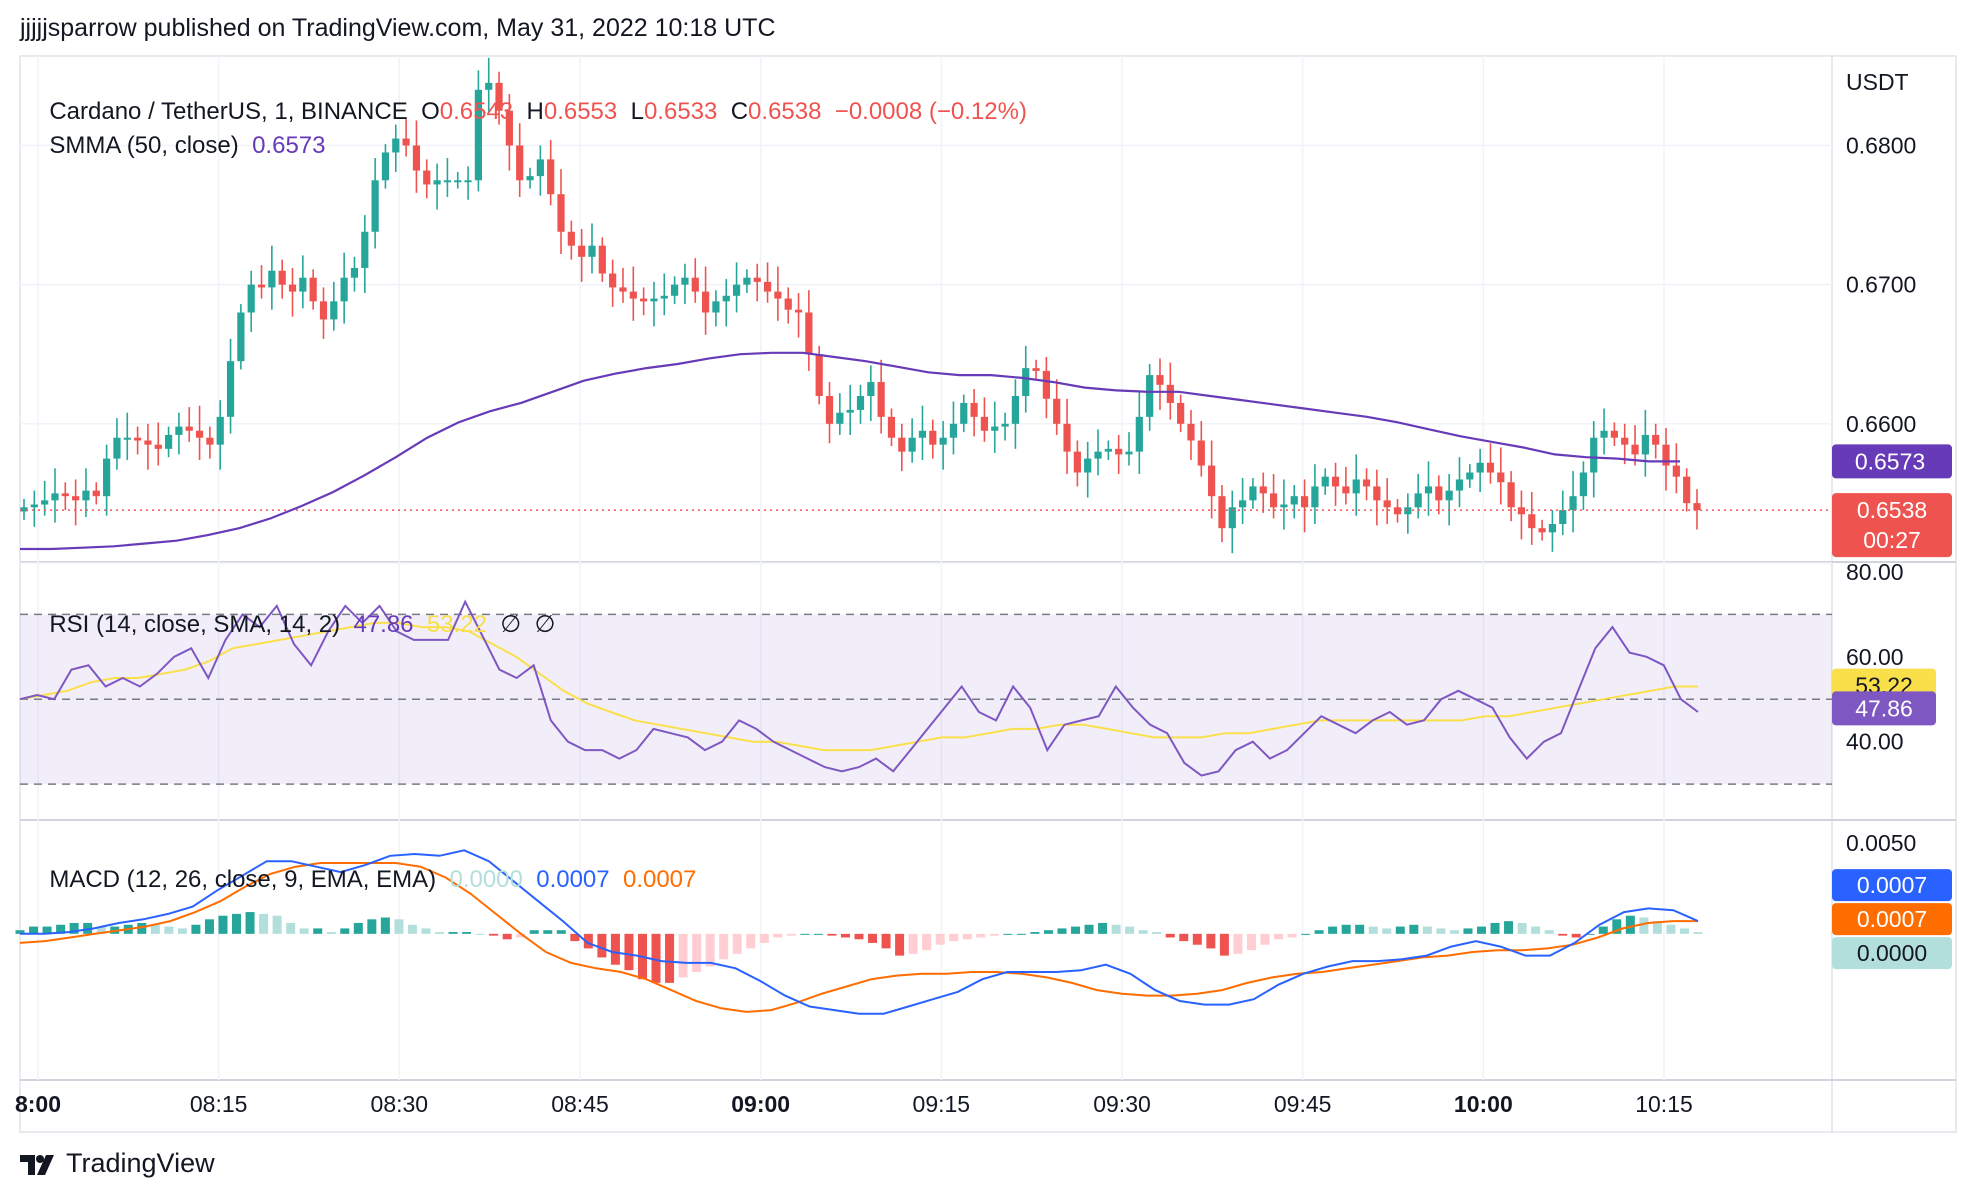  I want to click on macd-tag-bg, so click(1892, 885).